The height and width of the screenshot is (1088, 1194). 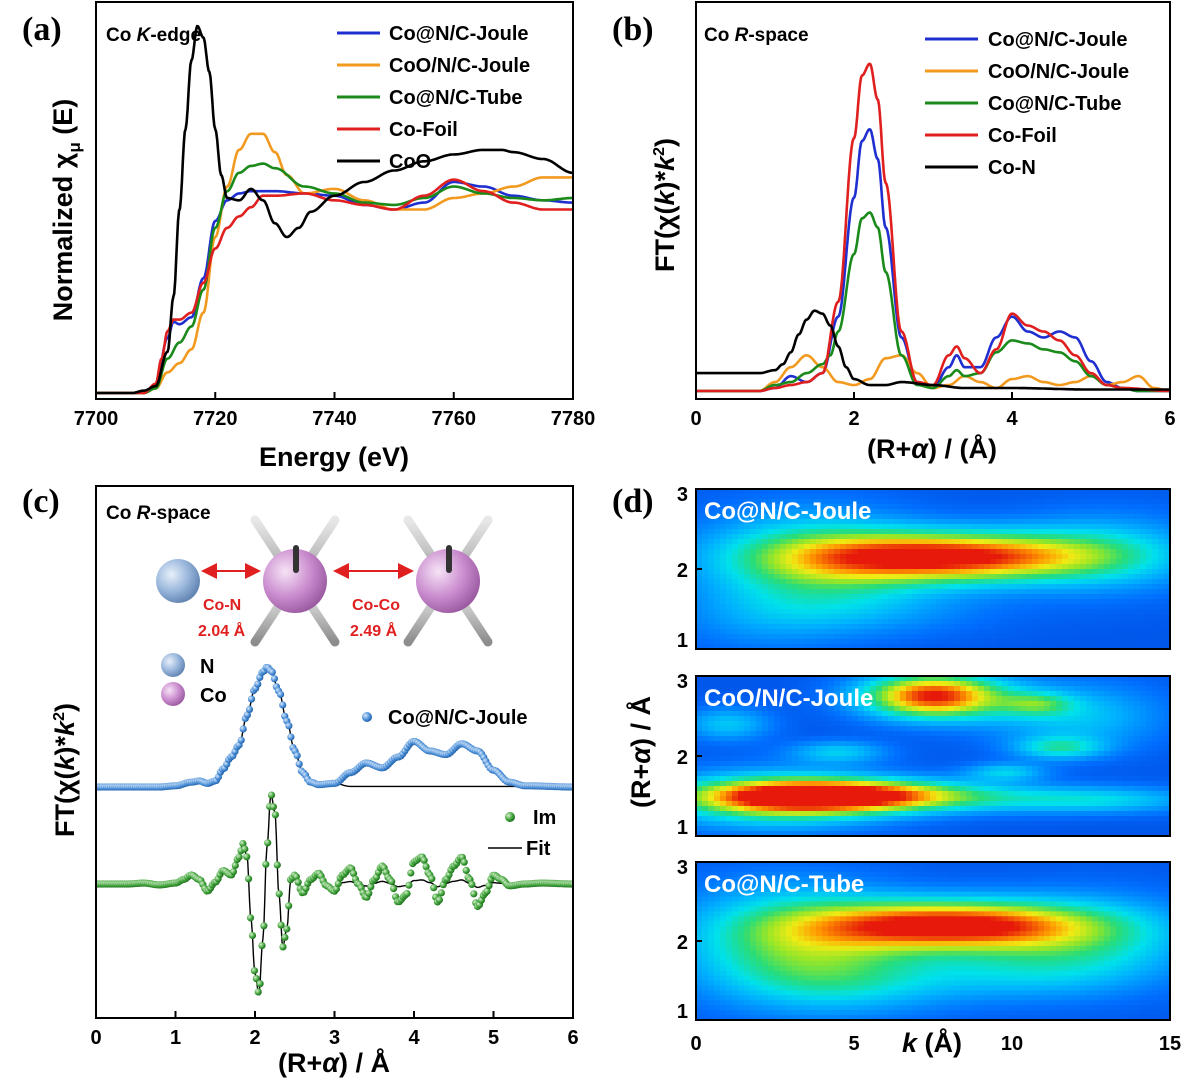 What do you see at coordinates (459, 34) in the screenshot?
I see `legend-a-label: Co@N/C-Joule` at bounding box center [459, 34].